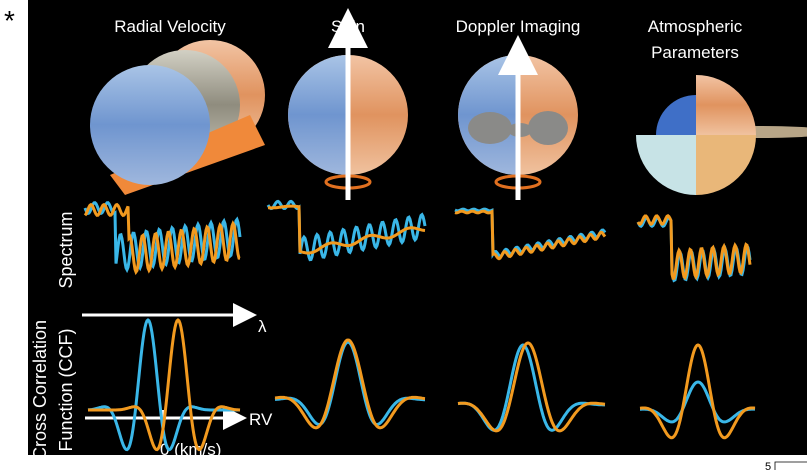 The image size is (807, 476). Describe the element at coordinates (768, 467) in the screenshot. I see `page-number: 5` at that location.